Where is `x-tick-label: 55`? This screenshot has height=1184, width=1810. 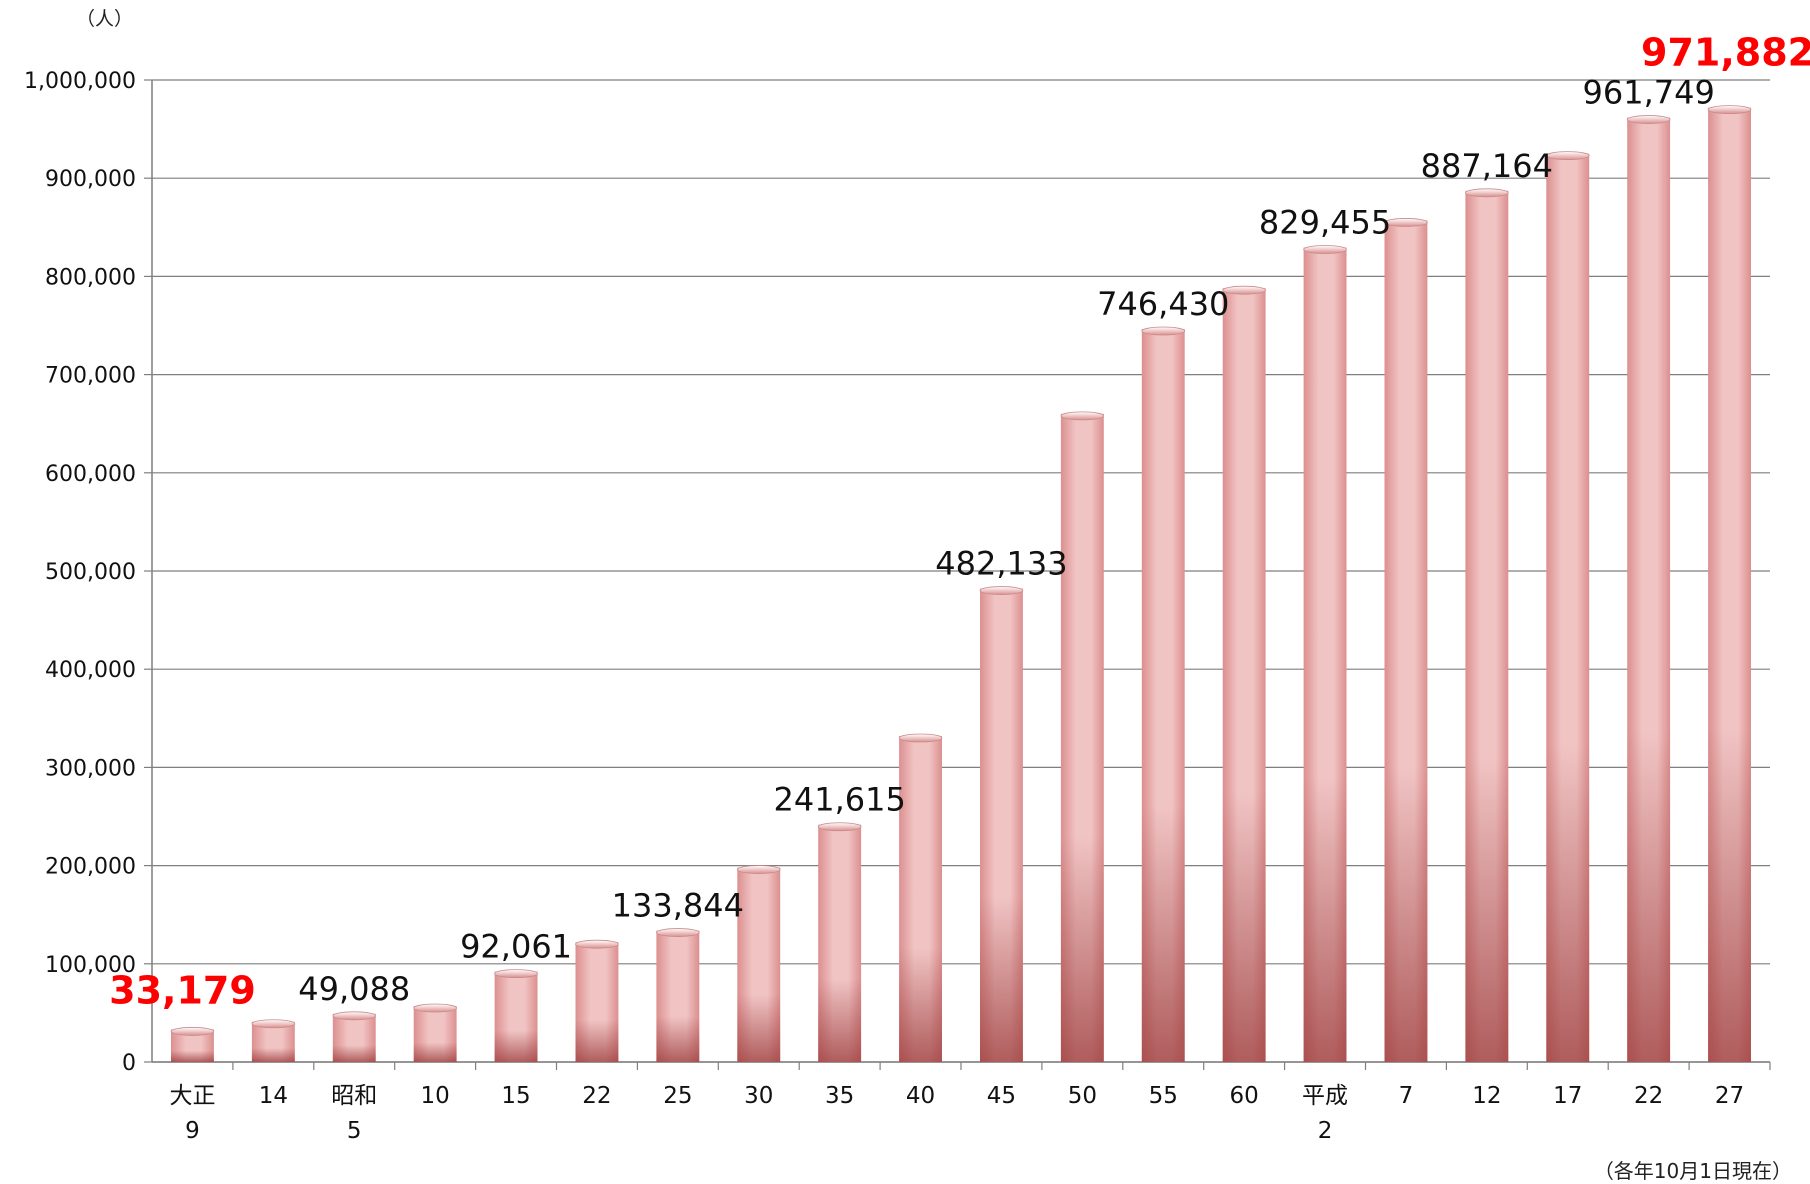
x-tick-label: 55 is located at coordinates (1163, 1096).